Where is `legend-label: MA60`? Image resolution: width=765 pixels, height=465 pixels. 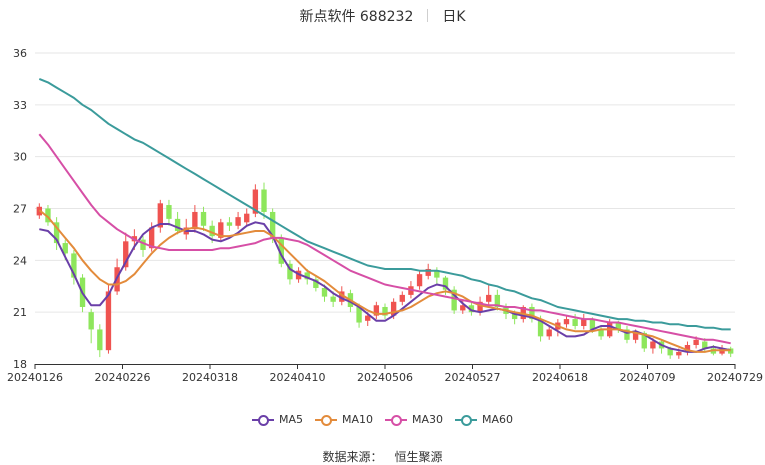
legend-label: MA60 is located at coordinates (498, 419).